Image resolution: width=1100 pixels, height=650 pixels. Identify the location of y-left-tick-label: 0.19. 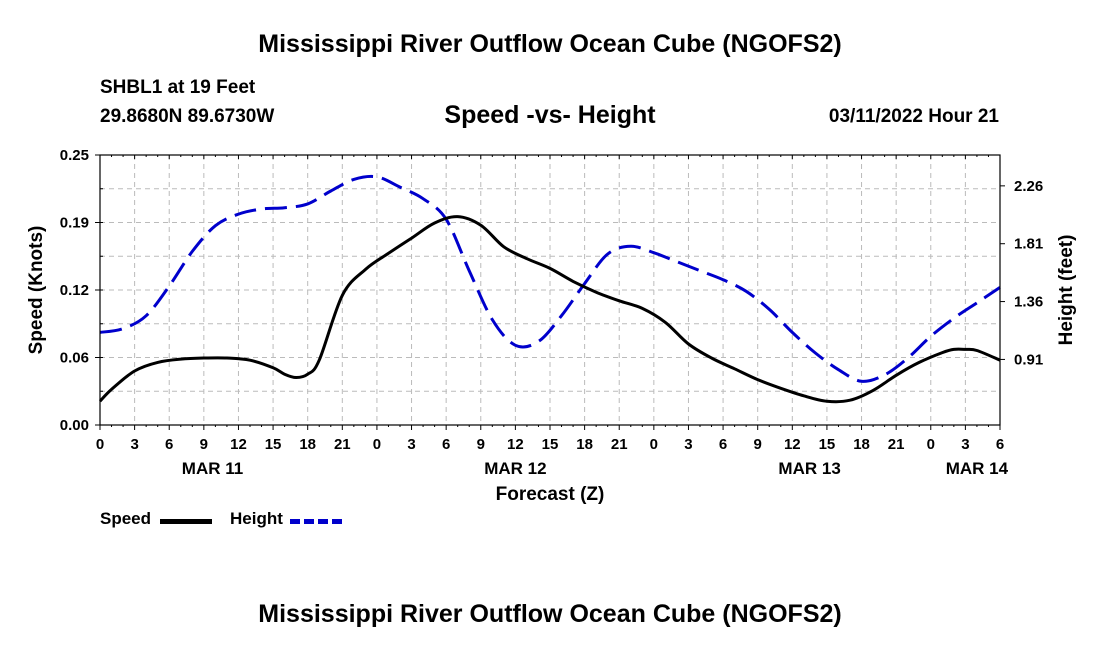
(74, 223).